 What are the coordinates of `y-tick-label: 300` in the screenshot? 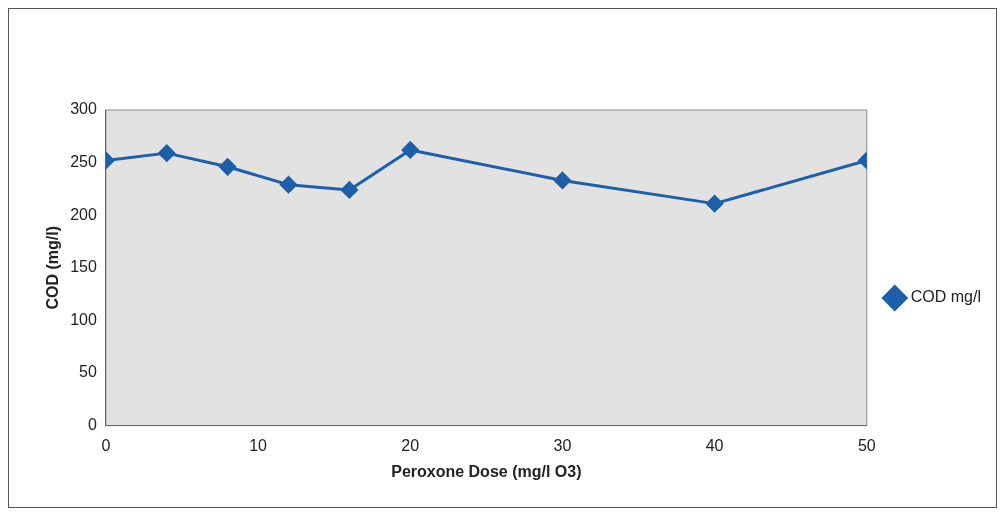 It's located at (83, 109).